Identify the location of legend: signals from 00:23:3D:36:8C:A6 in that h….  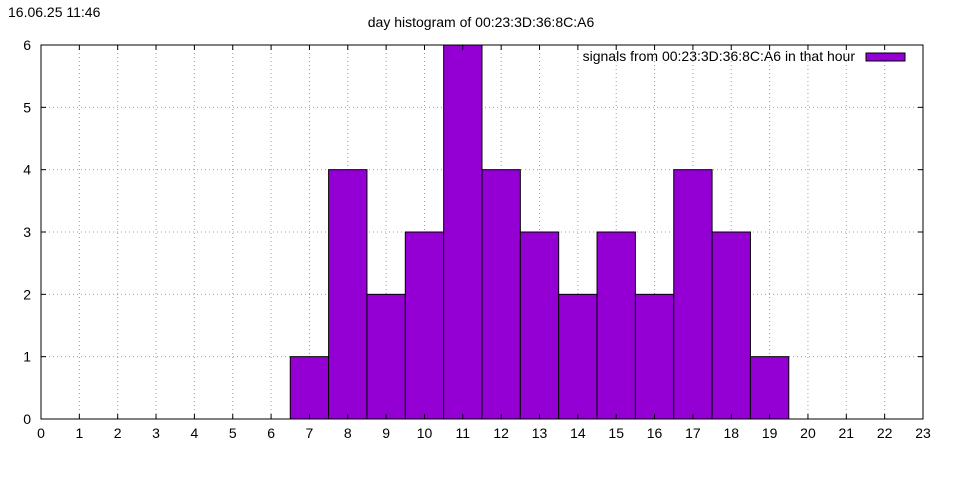
(744, 56).